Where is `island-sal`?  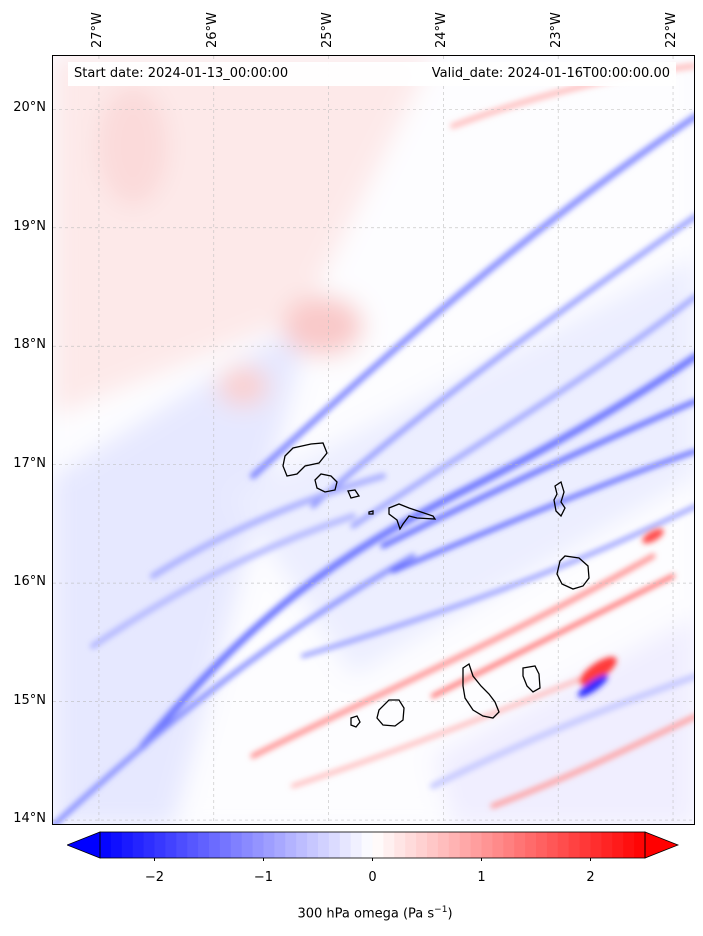
island-sal is located at coordinates (559, 499).